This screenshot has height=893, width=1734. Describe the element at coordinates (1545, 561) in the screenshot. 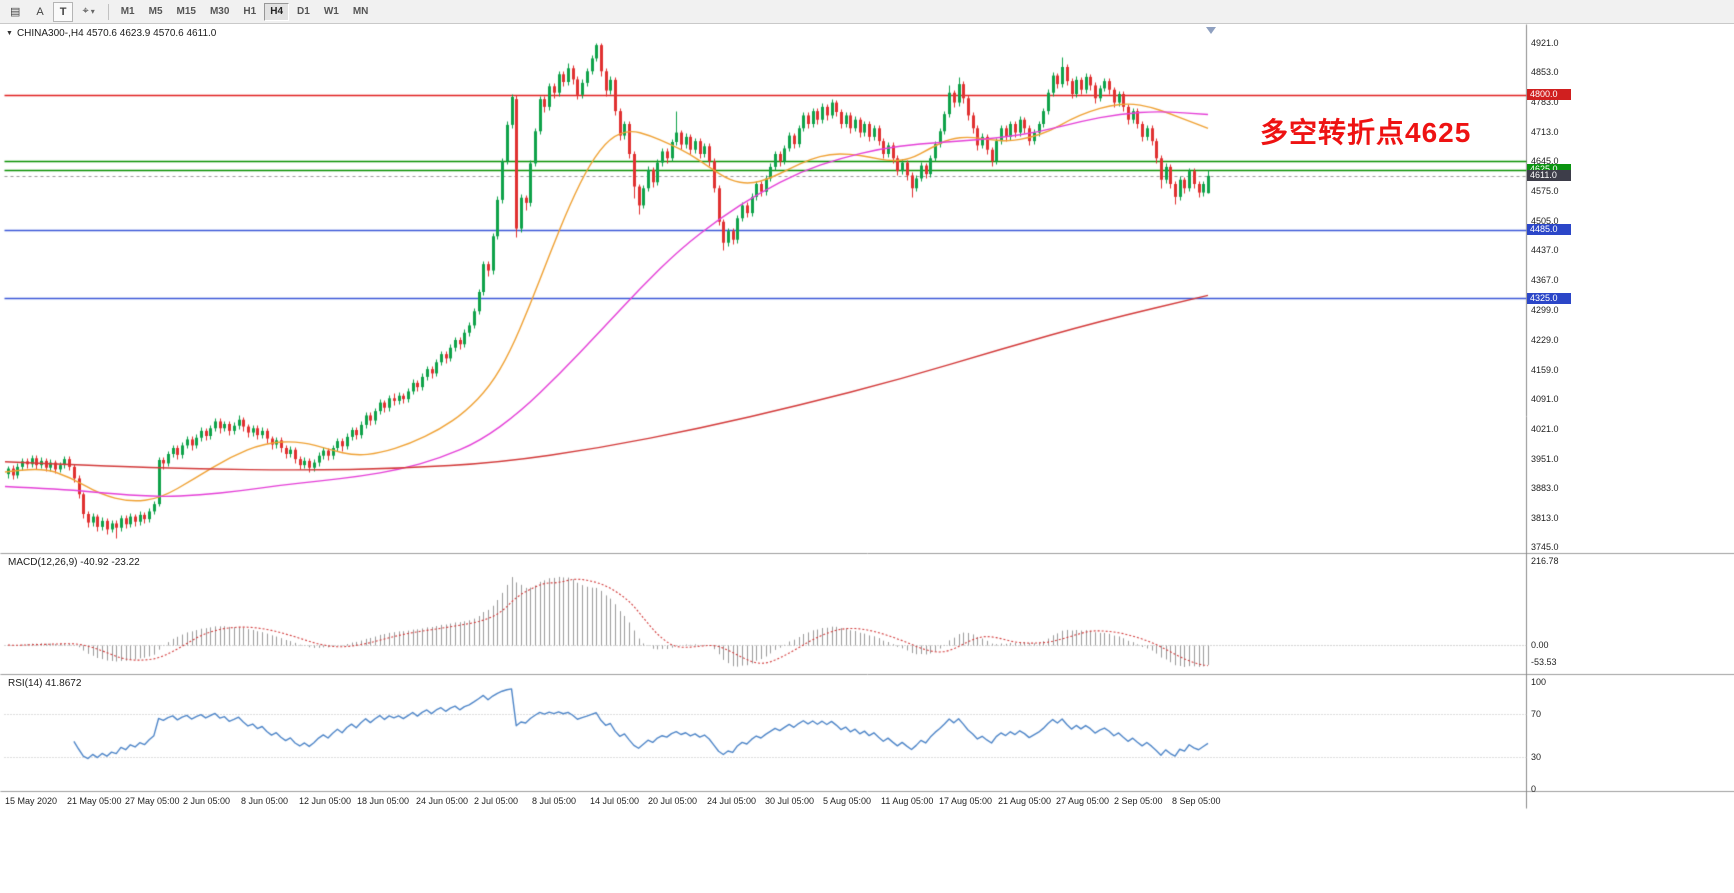

I see `macd-scale-label: 216.78` at that location.